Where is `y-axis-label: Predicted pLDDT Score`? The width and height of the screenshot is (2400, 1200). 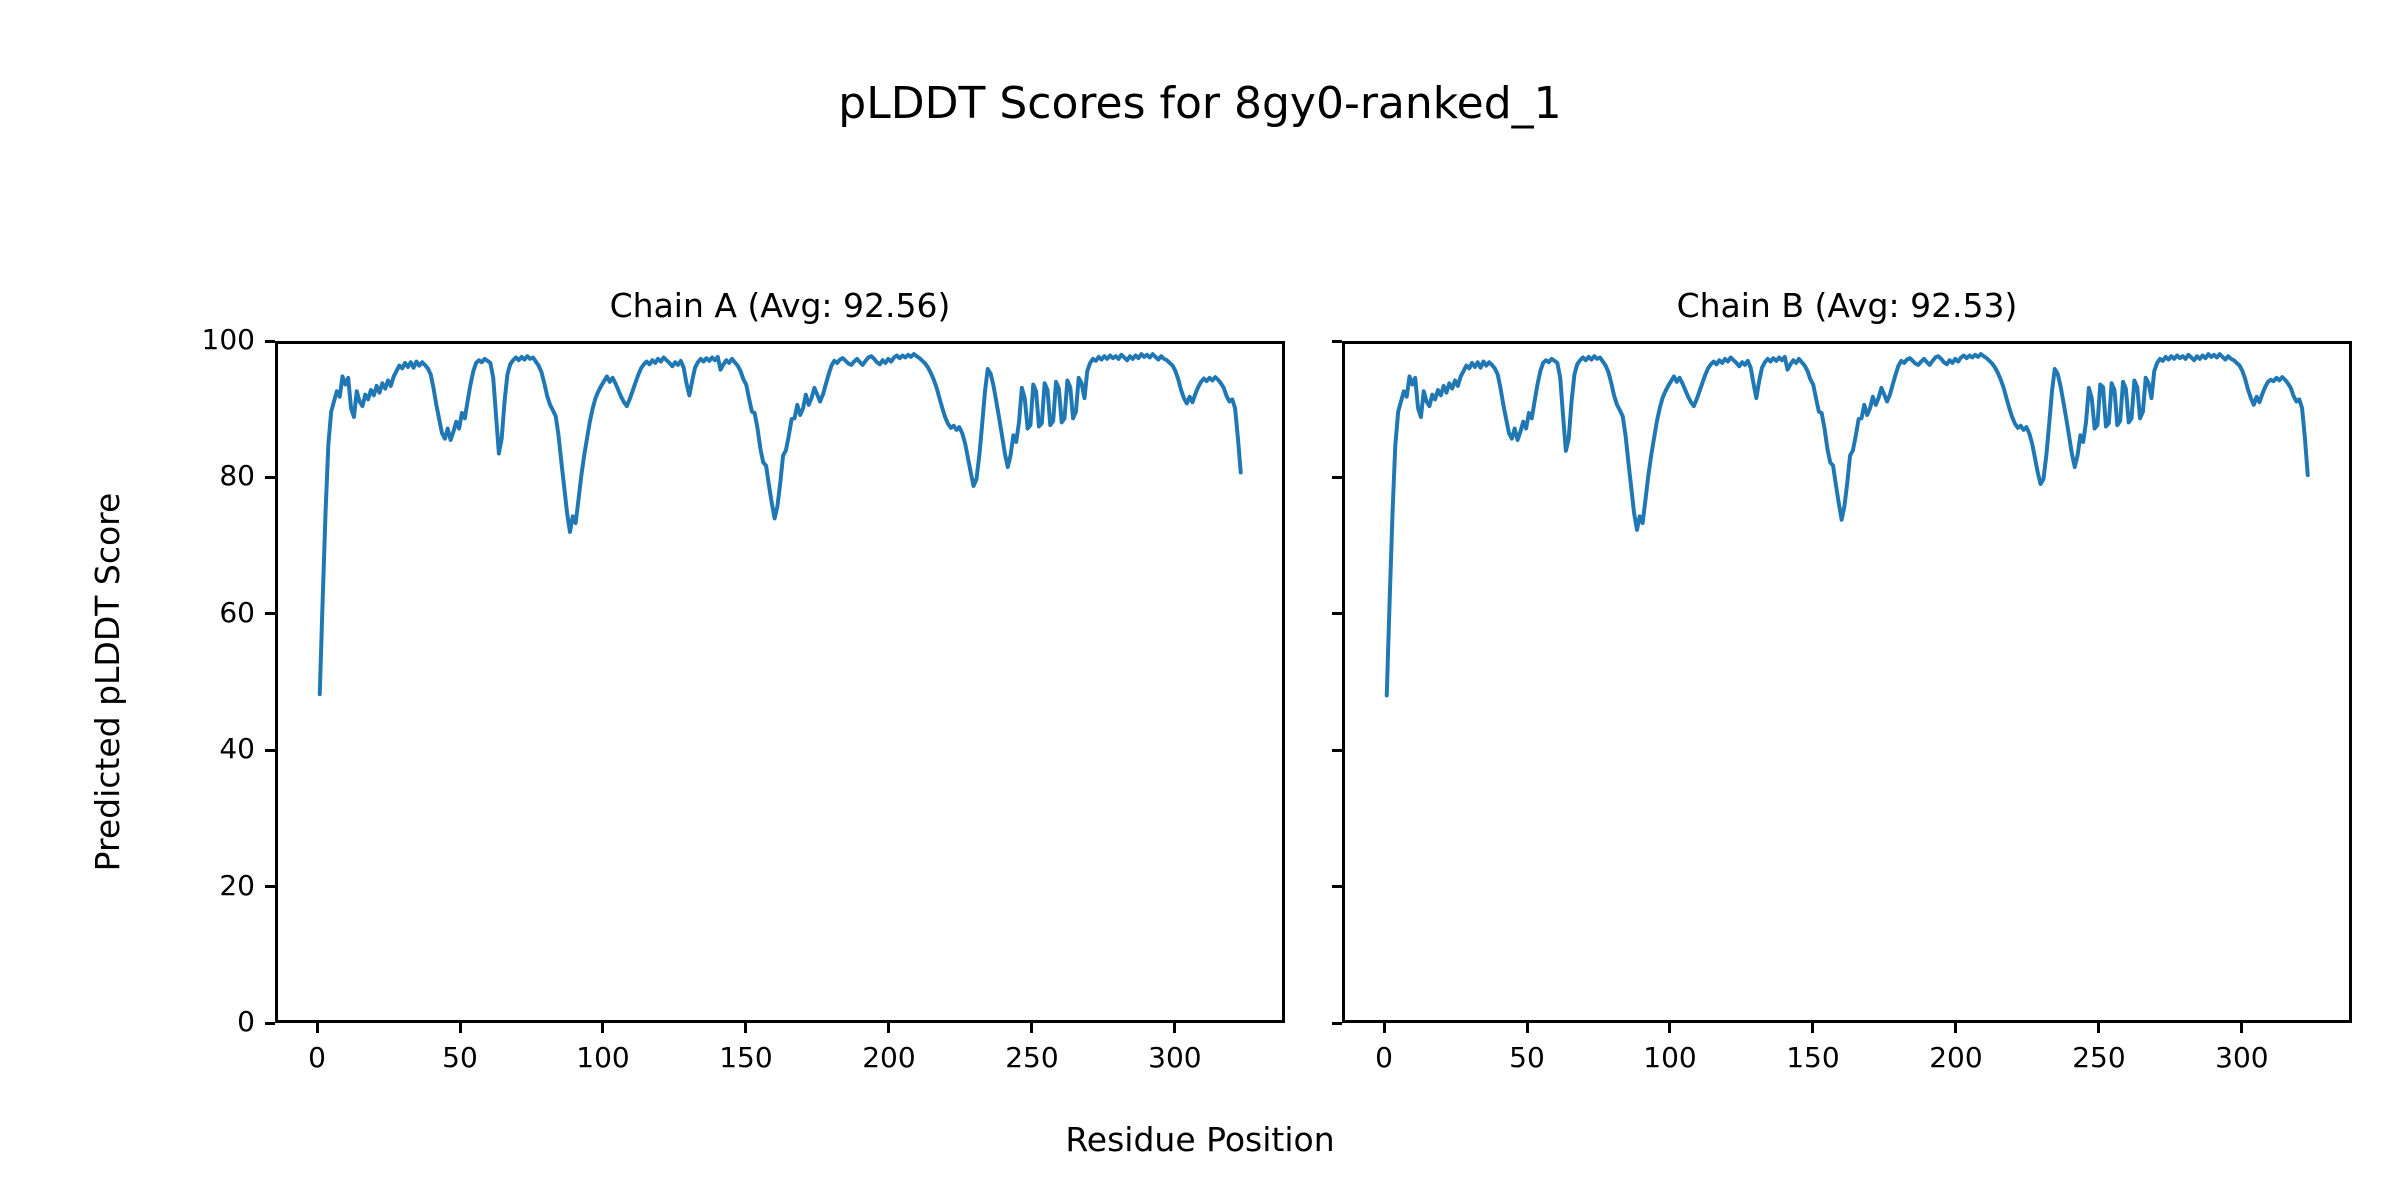
y-axis-label: Predicted pLDDT Score is located at coordinates (107, 682).